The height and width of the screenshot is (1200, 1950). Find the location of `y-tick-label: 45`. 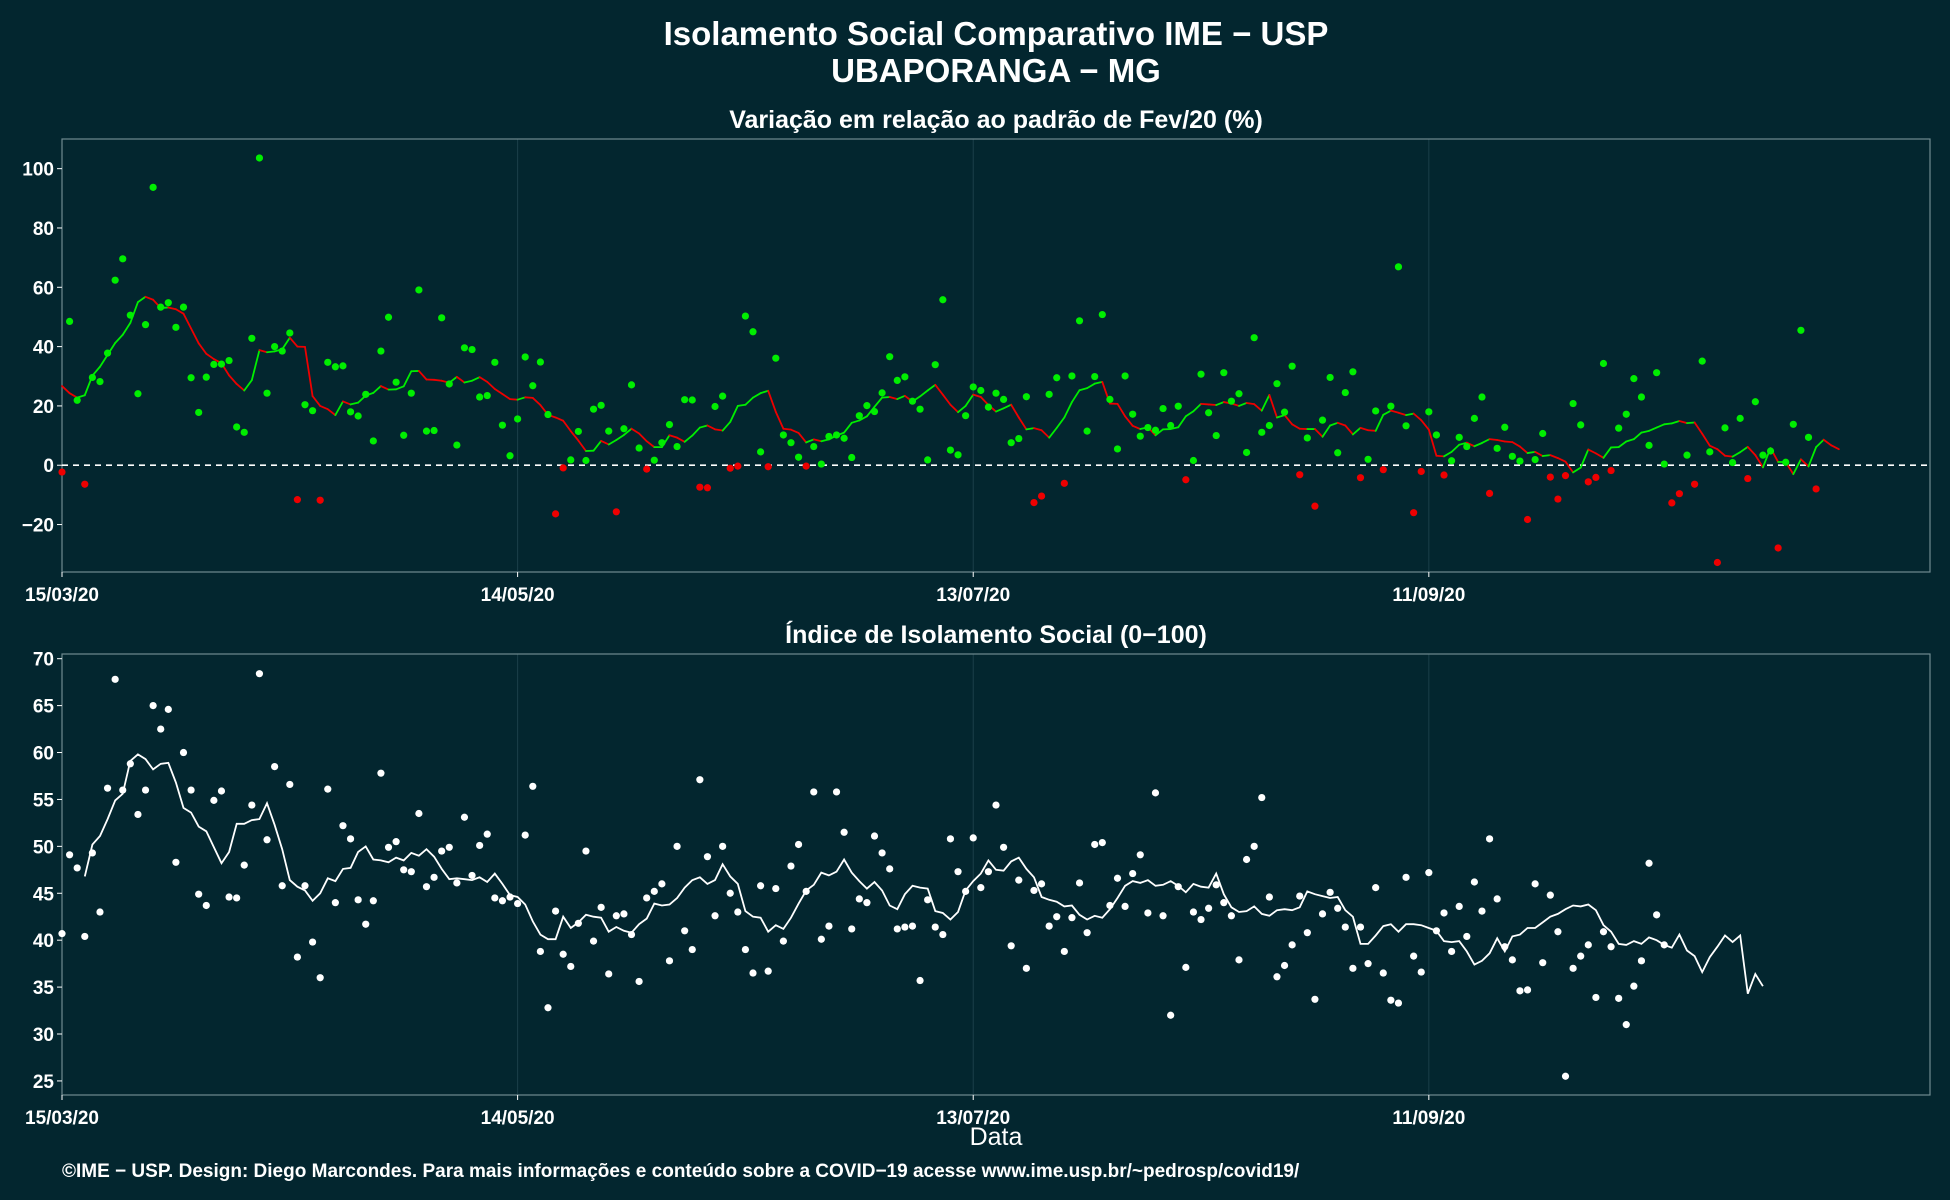

y-tick-label: 45 is located at coordinates (44, 894).